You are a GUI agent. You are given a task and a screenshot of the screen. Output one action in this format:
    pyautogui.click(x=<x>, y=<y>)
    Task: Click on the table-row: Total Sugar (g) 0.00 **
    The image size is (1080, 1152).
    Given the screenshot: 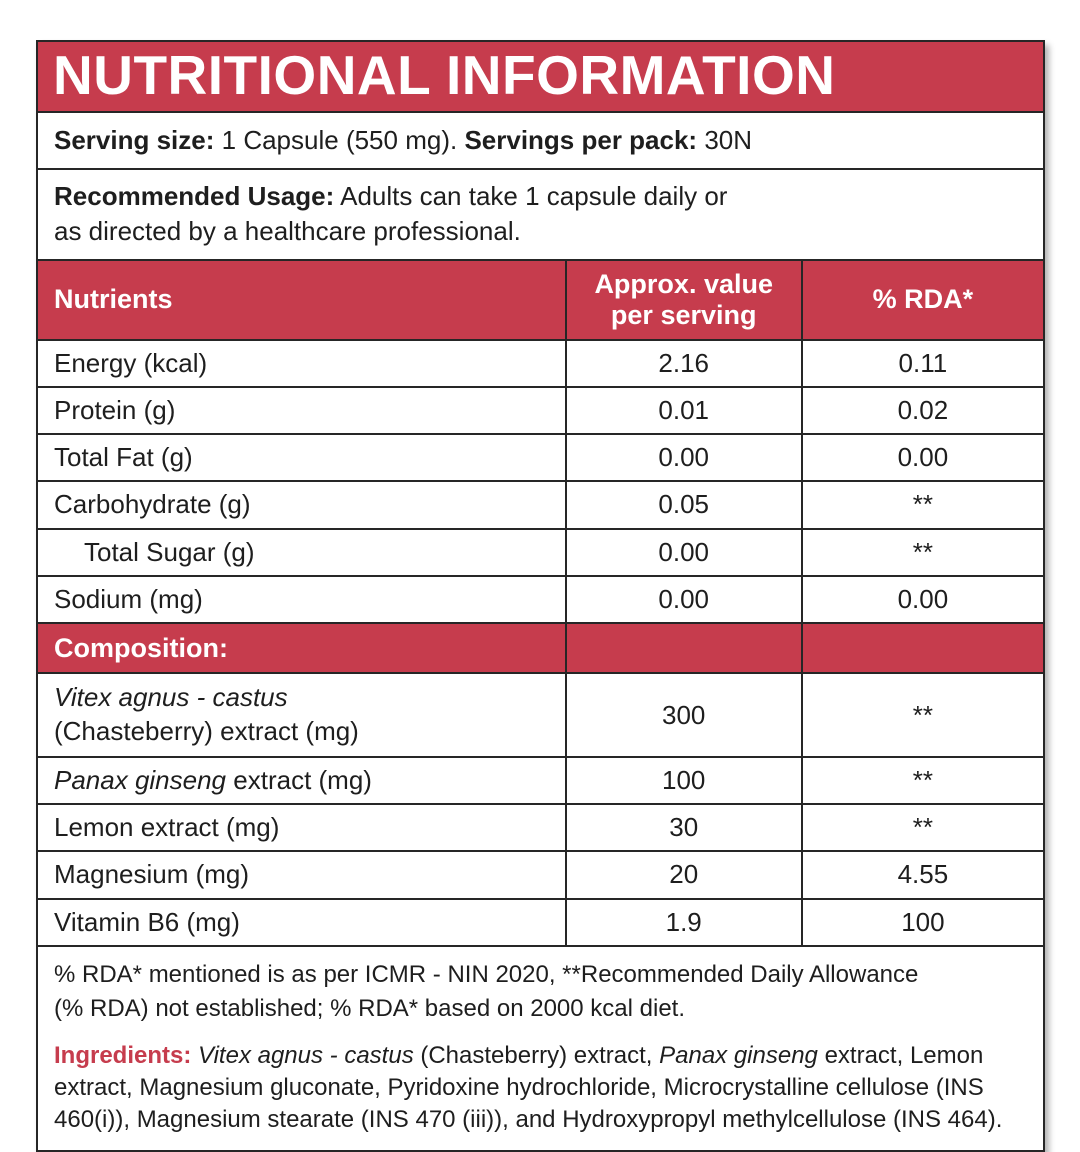 What is the action you would take?
    pyautogui.click(x=541, y=552)
    